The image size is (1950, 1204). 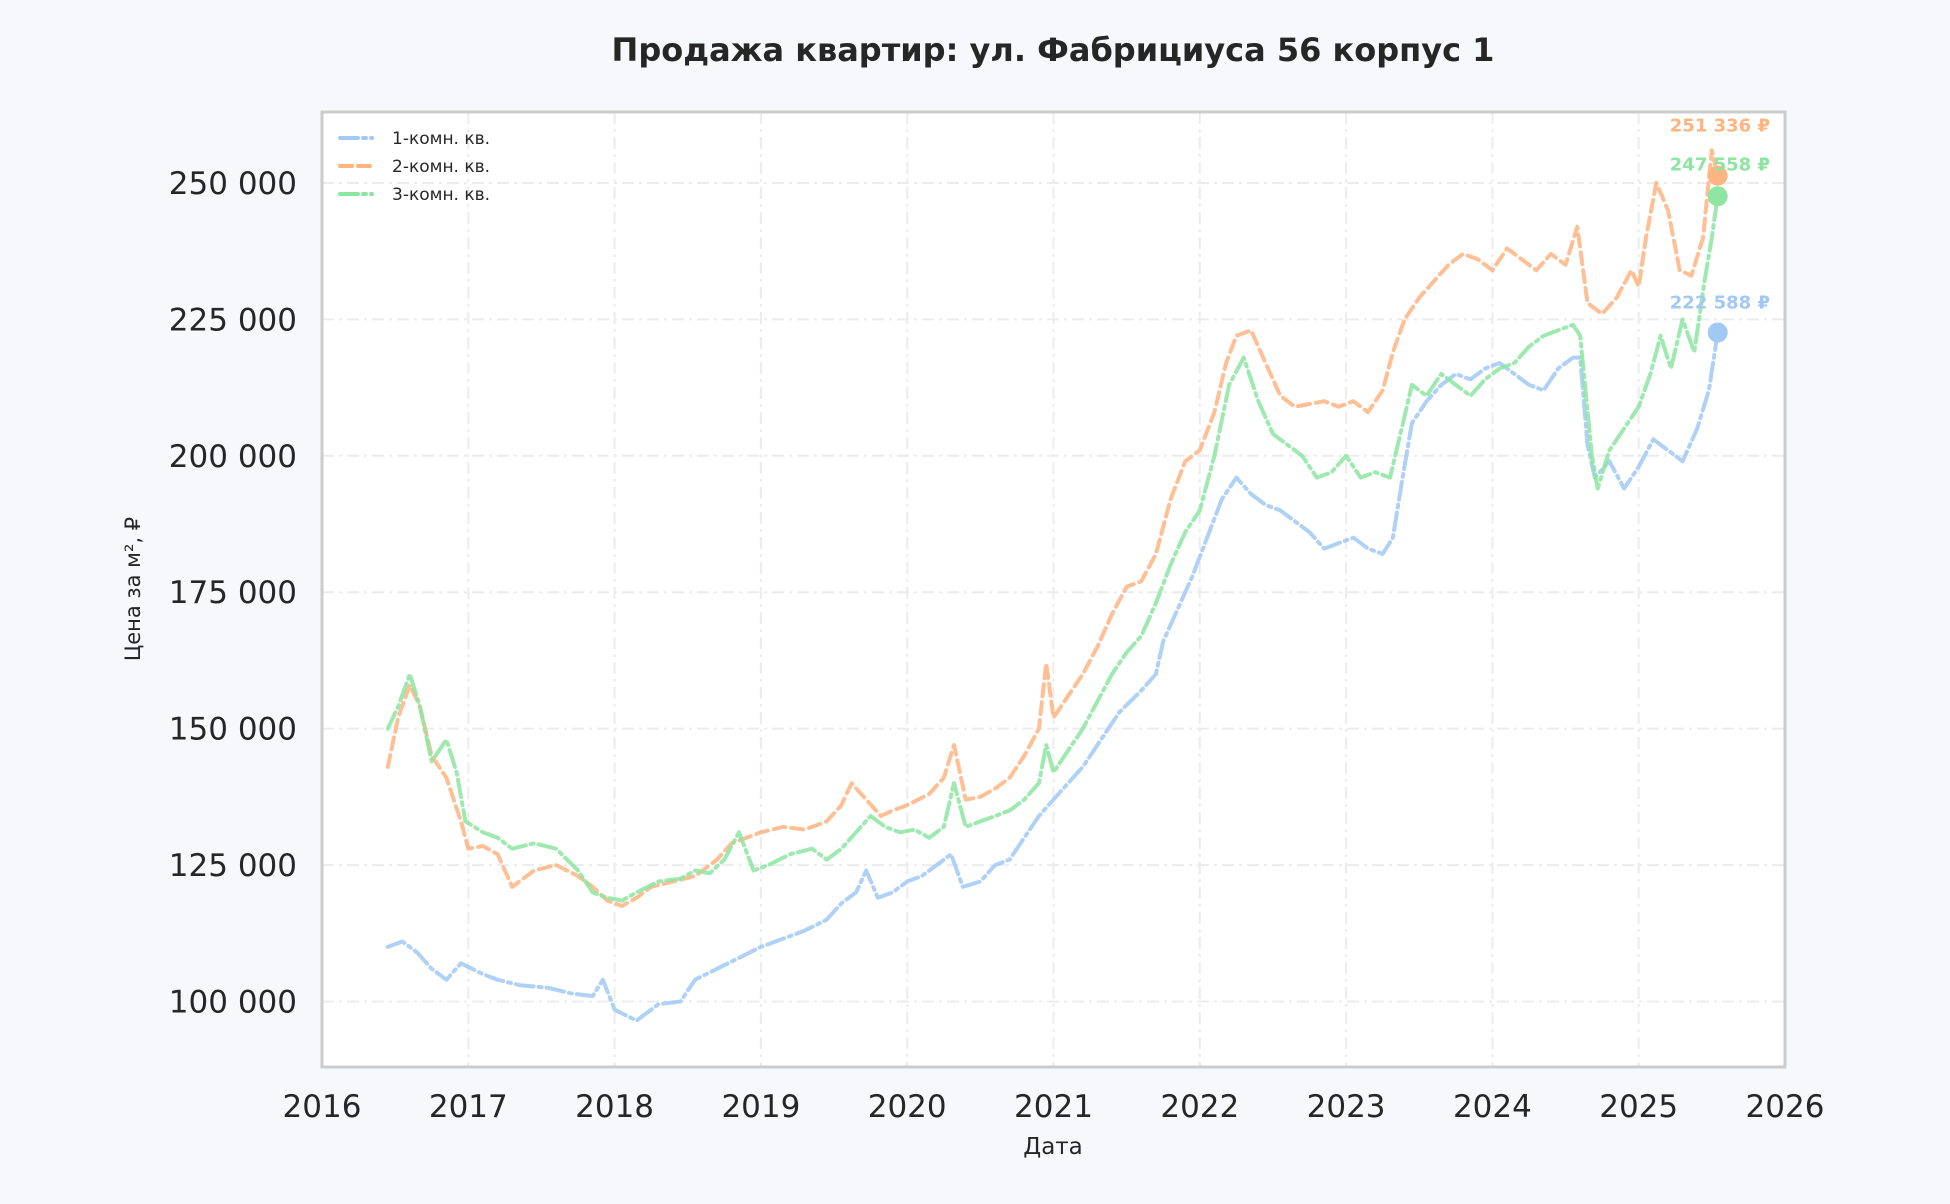 I want to click on x-tick-label: 2024, so click(x=1492, y=1107).